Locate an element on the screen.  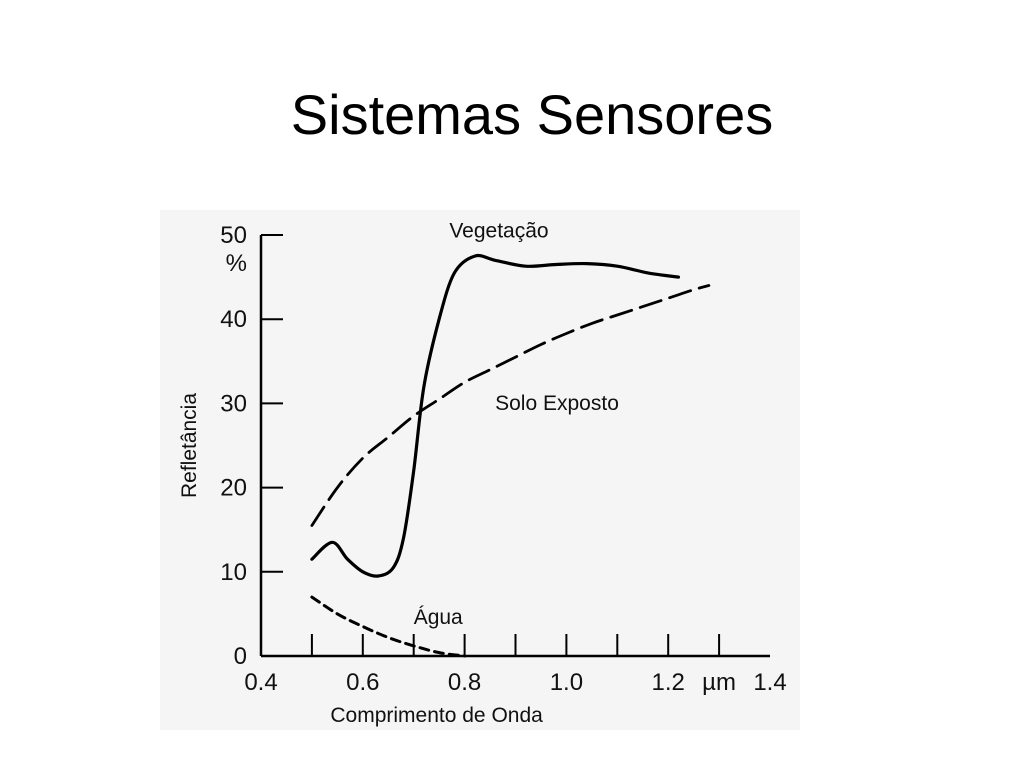
x-axis-title: Comprimento de Onda is located at coordinates (436, 715).